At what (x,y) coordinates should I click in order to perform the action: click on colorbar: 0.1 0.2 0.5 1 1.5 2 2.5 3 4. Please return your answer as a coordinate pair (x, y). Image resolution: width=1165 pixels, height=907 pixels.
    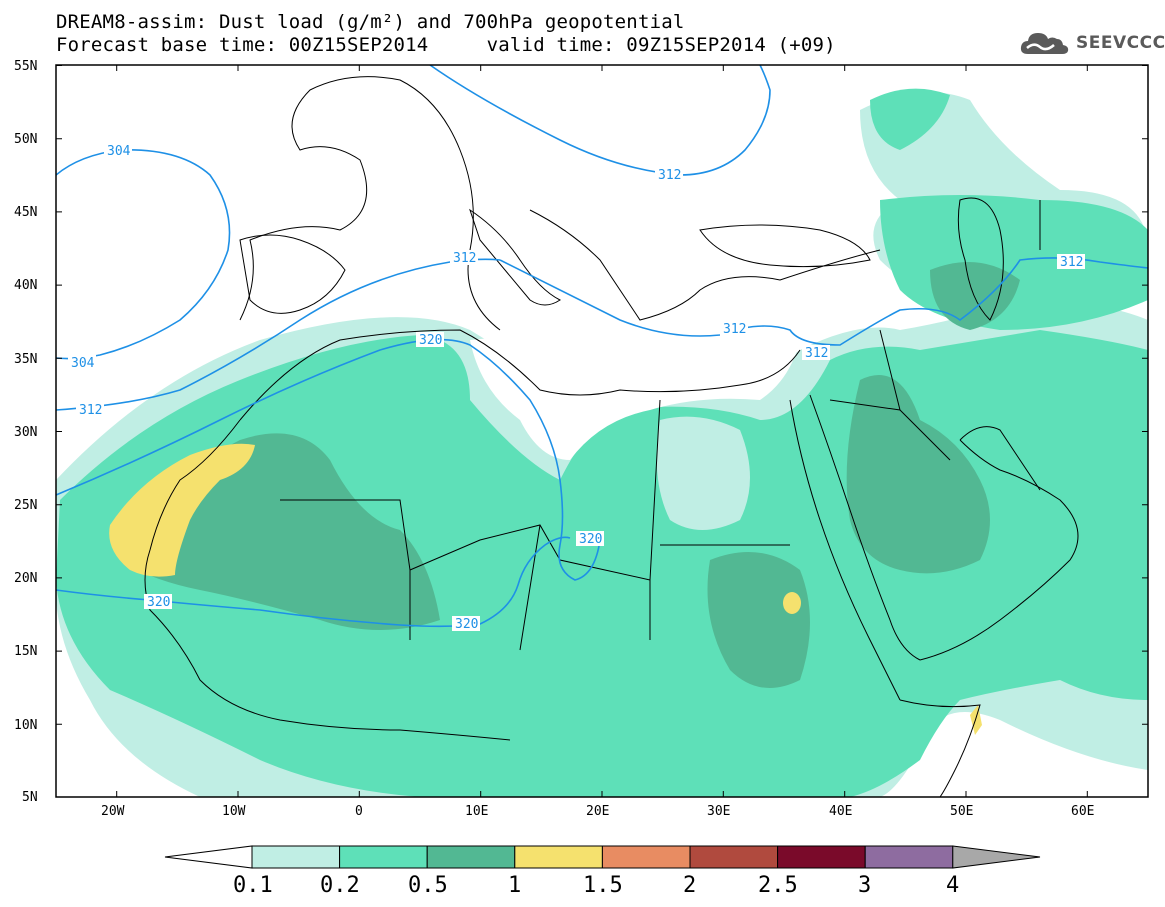
    Looking at the image, I should click on (602, 871).